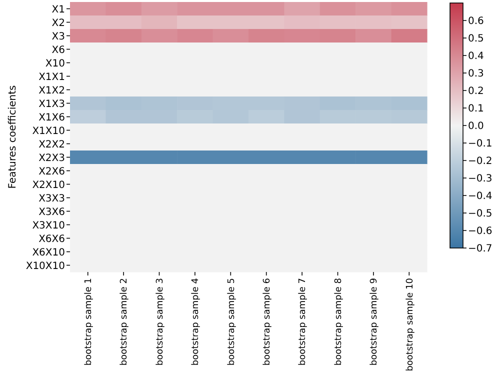  What do you see at coordinates (125, 322) in the screenshot?
I see `x-tick-label: bootstrap sample 2` at bounding box center [125, 322].